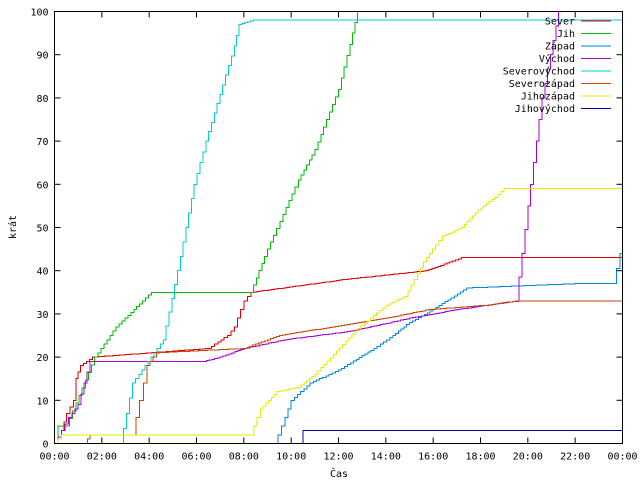  I want to click on y-tick-label: 70, so click(42, 142).